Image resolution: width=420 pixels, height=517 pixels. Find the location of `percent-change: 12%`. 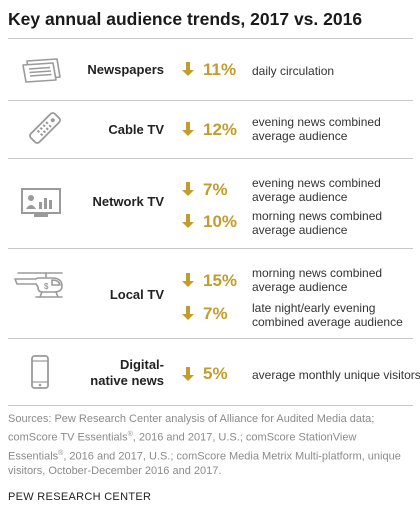

percent-change: 12% is located at coordinates (220, 129).